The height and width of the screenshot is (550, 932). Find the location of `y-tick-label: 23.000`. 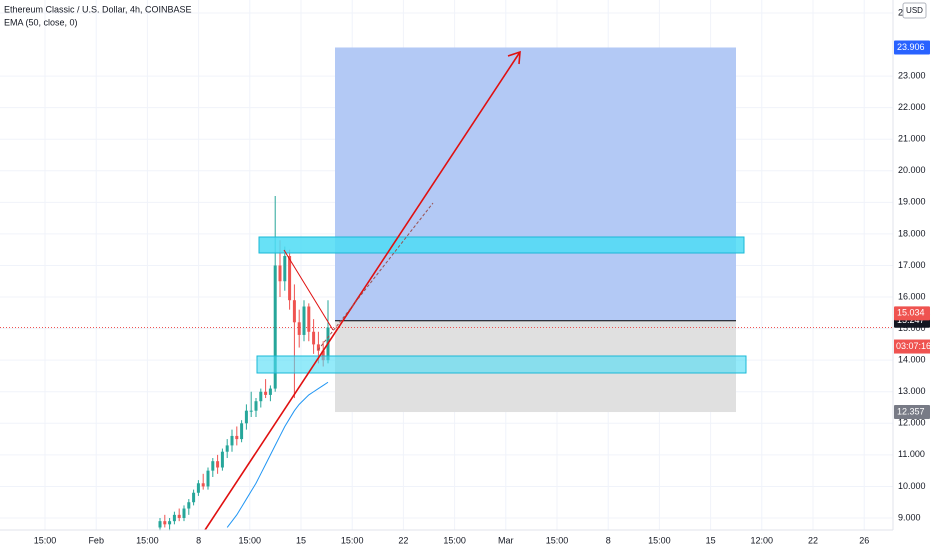

y-tick-label: 23.000 is located at coordinates (912, 75).